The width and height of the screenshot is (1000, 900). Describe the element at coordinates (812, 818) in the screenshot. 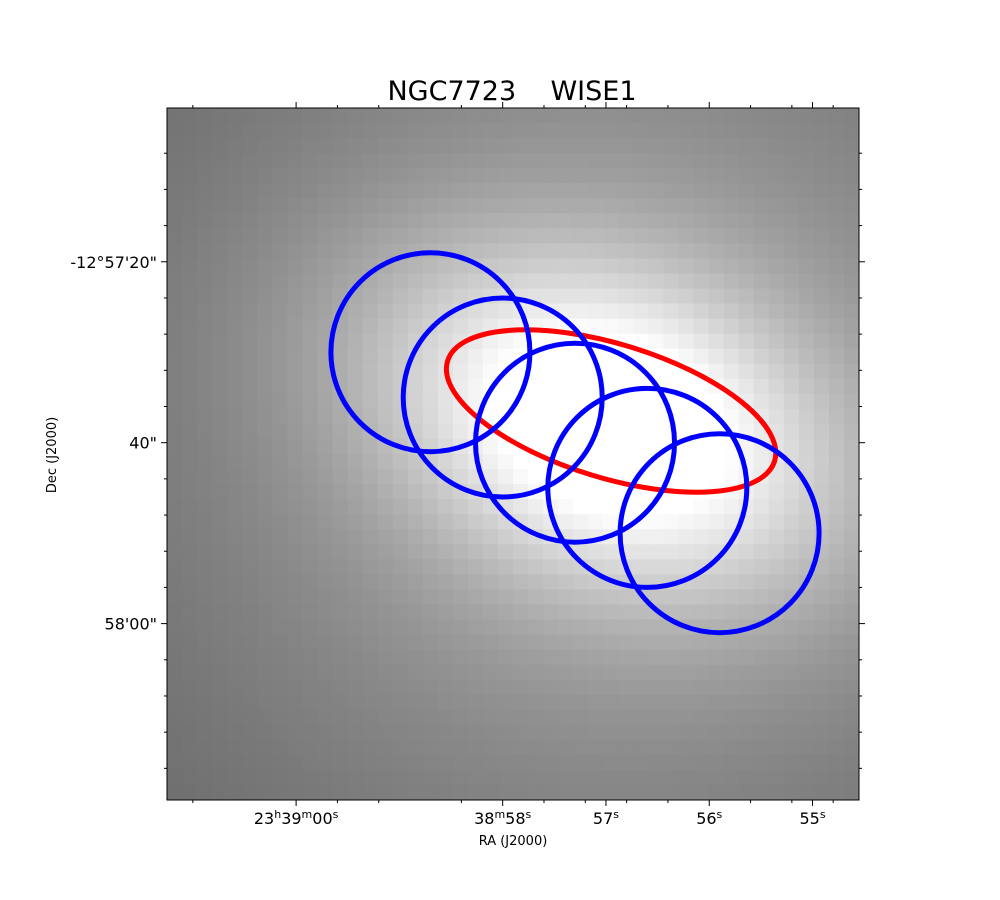

I see `x-tick-label: 55s` at that location.